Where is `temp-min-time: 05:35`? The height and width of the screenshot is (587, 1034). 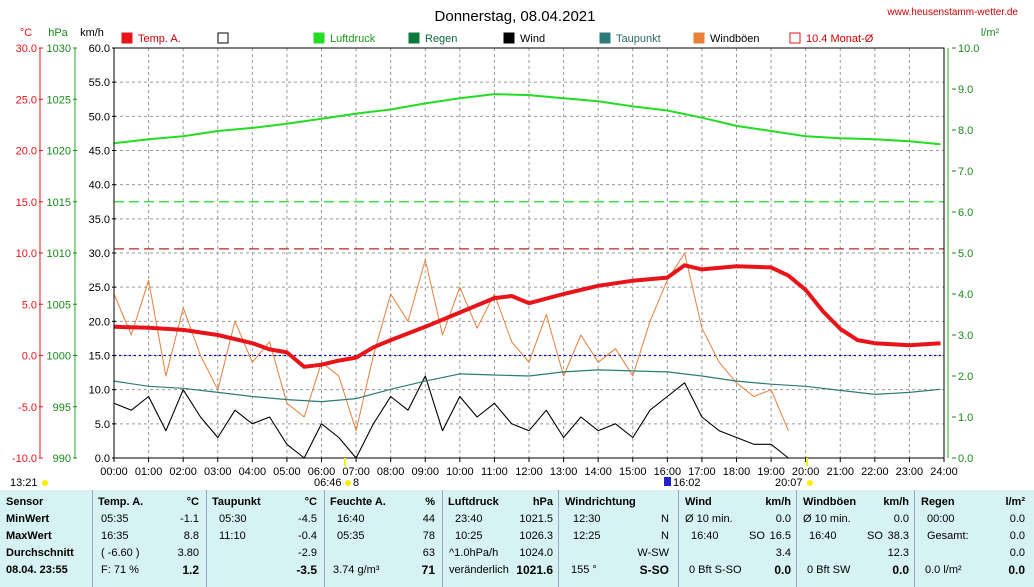 temp-min-time: 05:35 is located at coordinates (115, 519).